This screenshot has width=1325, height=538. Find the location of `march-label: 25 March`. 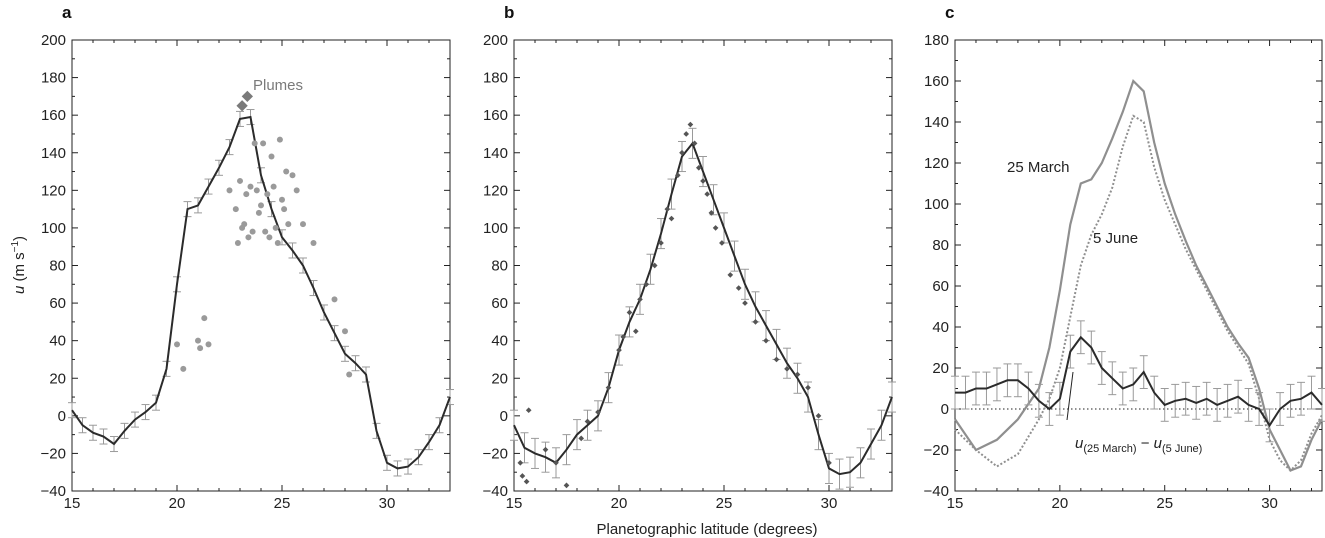

march-label: 25 March is located at coordinates (1038, 167).